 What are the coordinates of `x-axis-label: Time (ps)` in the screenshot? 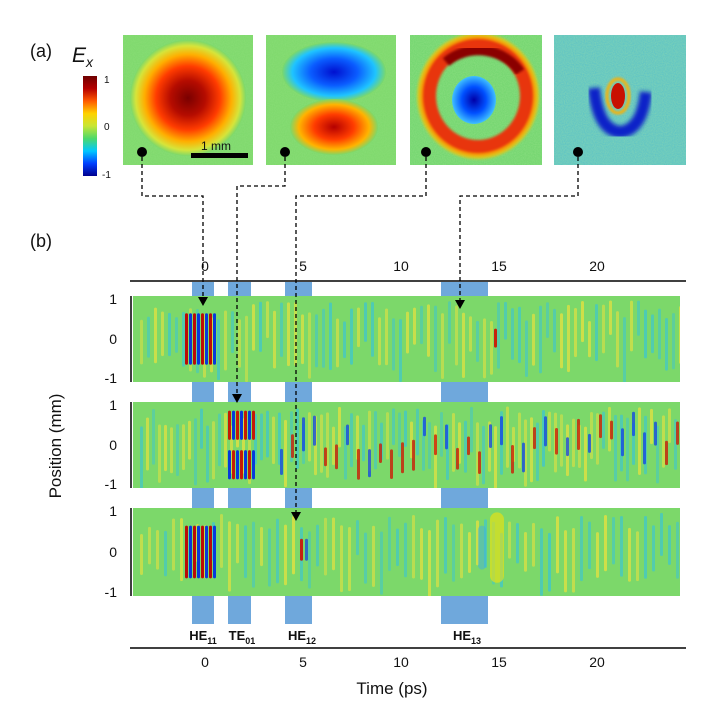 It's located at (391, 688).